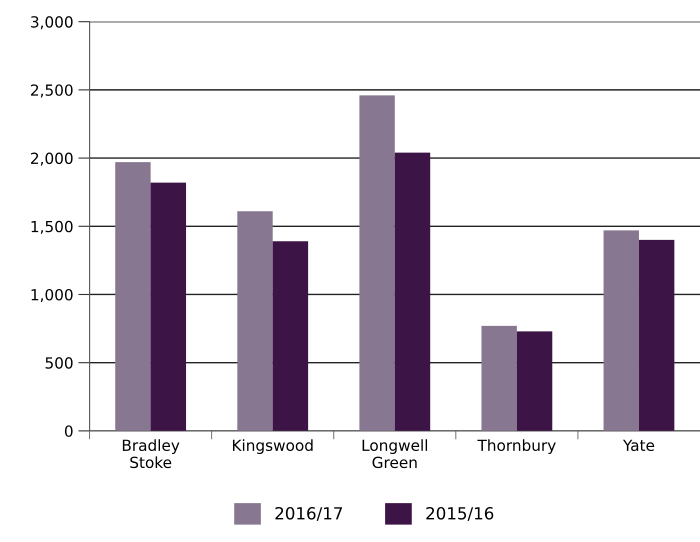 The image size is (700, 542). I want to click on legend-label: 2016/17, so click(308, 513).